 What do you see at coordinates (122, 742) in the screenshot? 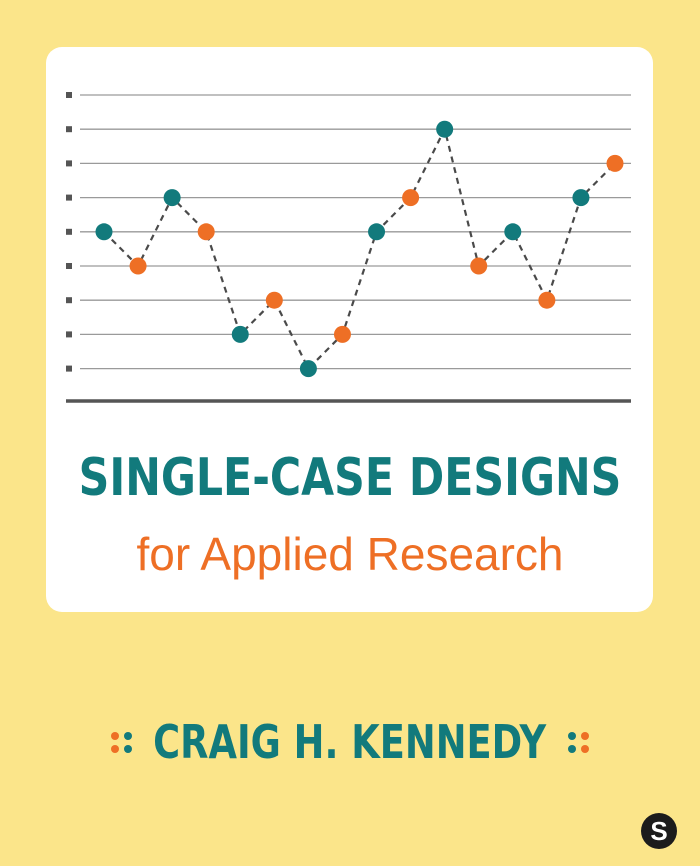
I see `left-dots-ornament` at bounding box center [122, 742].